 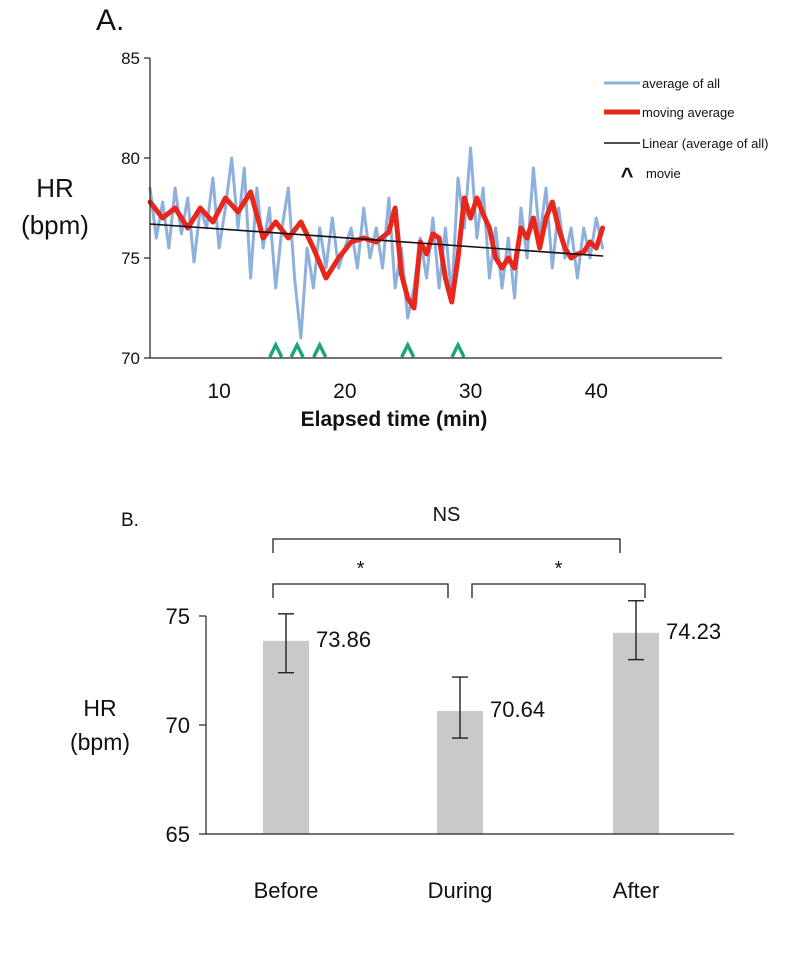 What do you see at coordinates (394, 419) in the screenshot?
I see `panel-a-x-axis-label: Elapsed time (min)` at bounding box center [394, 419].